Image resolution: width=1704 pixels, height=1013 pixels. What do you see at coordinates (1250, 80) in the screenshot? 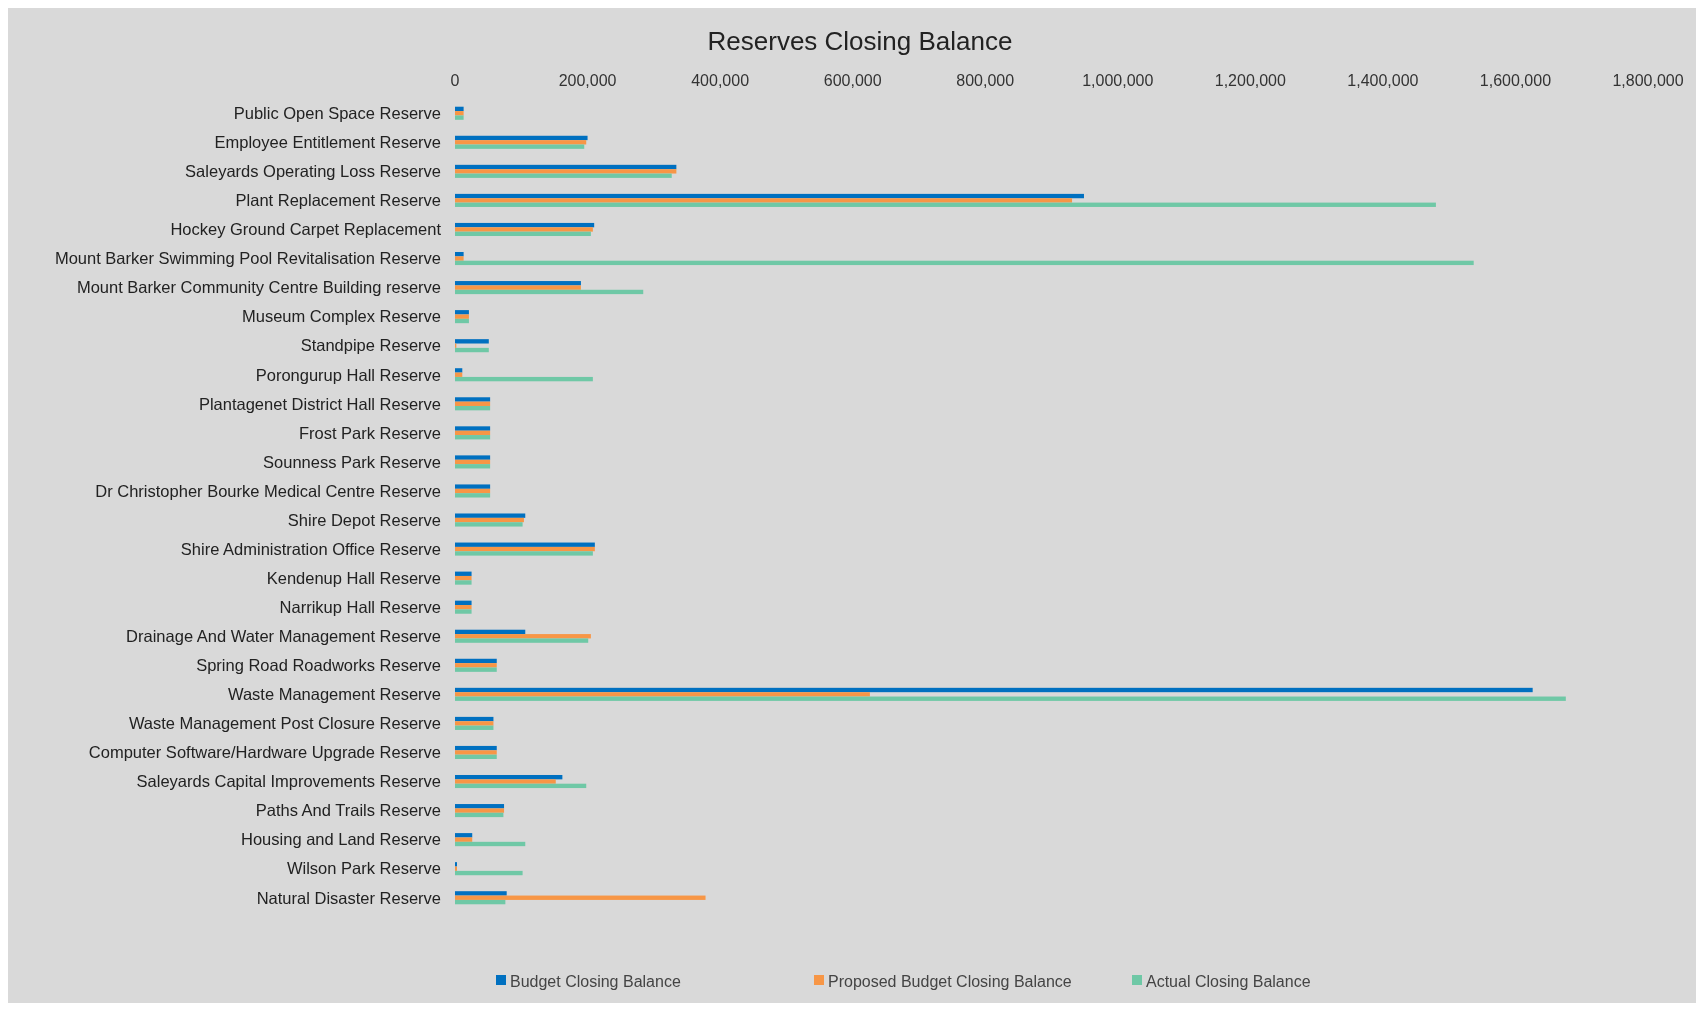
I see `x-tick-label: 1,200,000` at bounding box center [1250, 80].